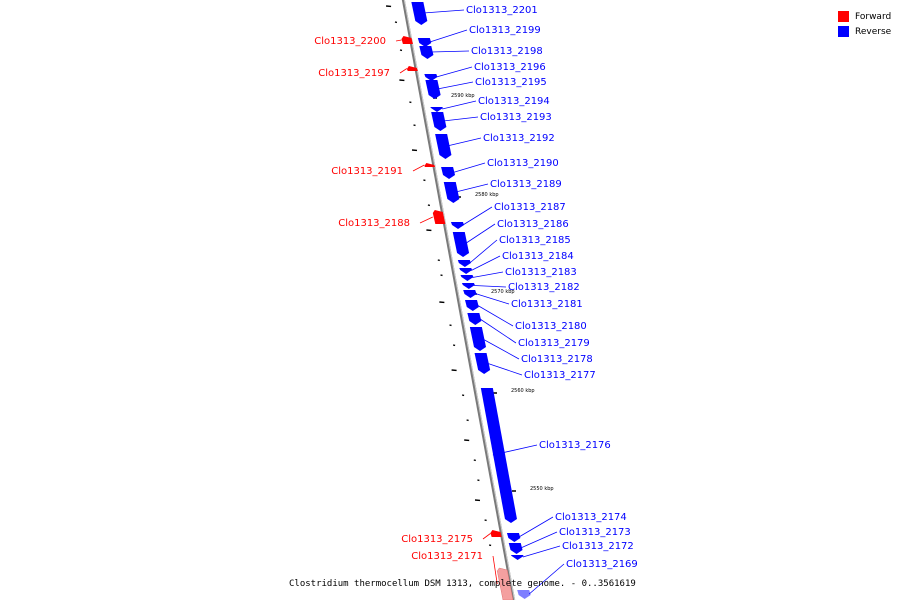 Image resolution: width=900 pixels, height=600 pixels. I want to click on gene-label: Clo1313_2199, so click(505, 30).